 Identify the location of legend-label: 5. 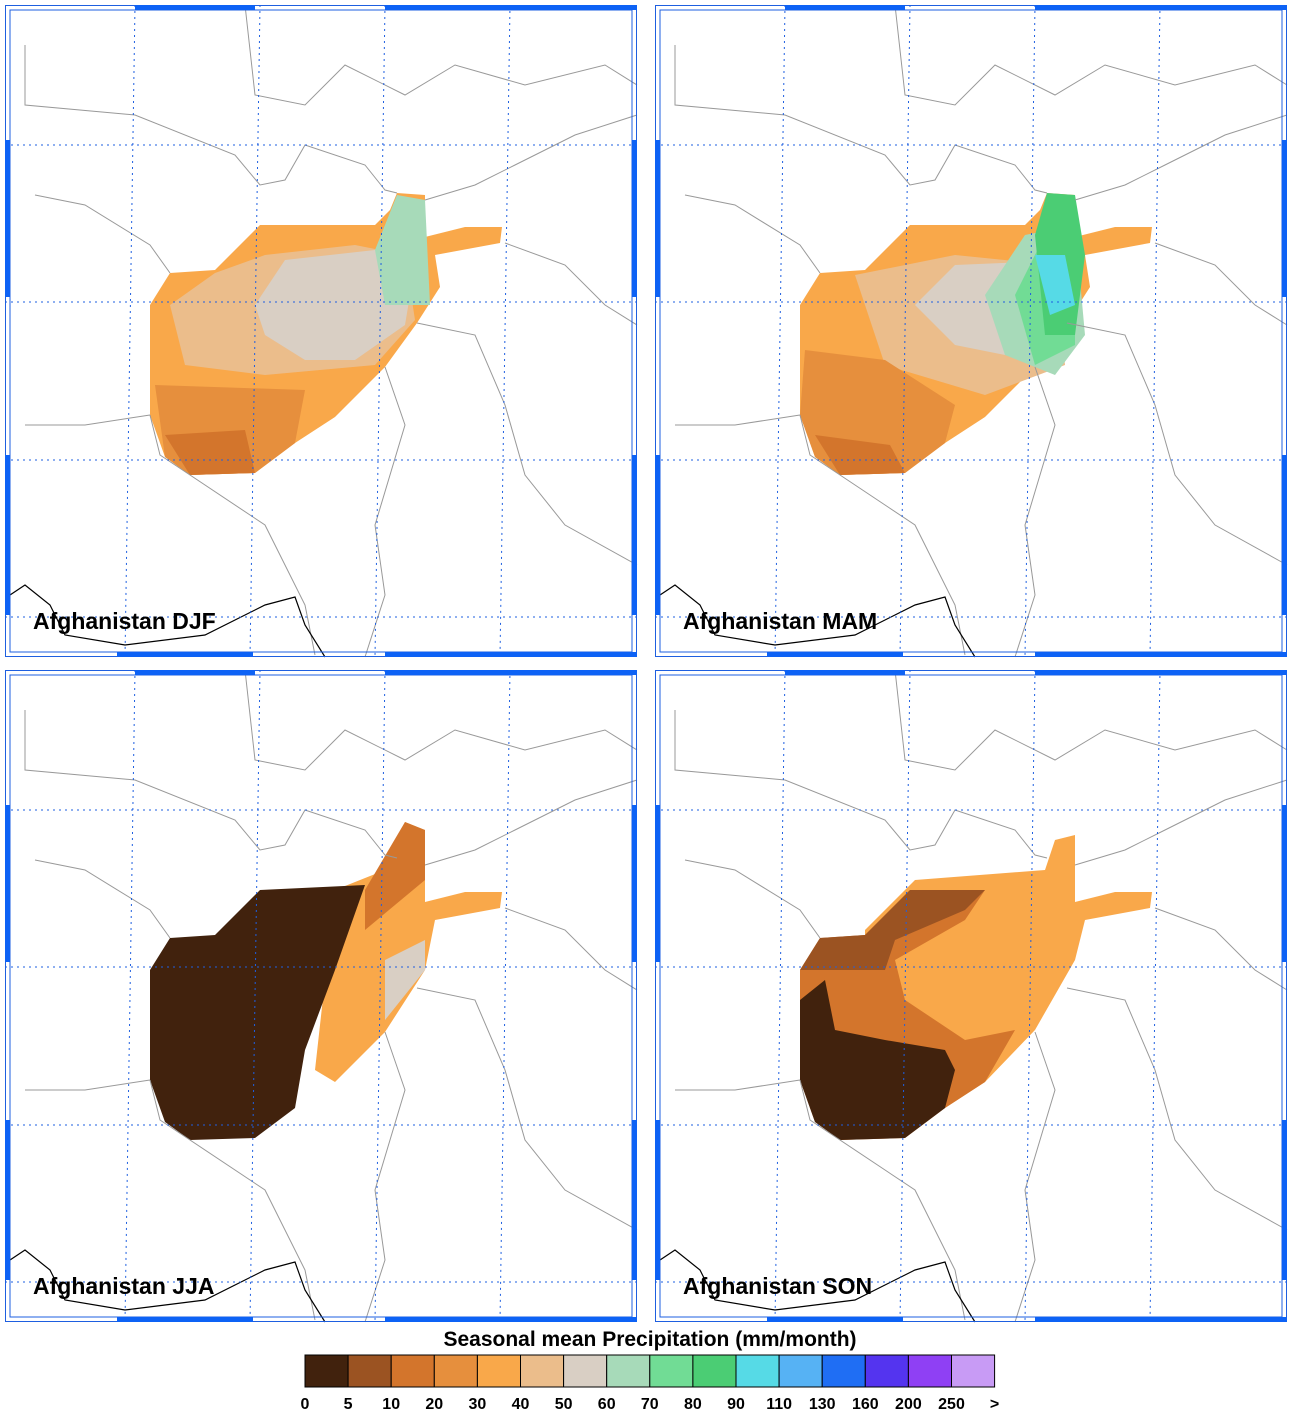
(348, 1404).